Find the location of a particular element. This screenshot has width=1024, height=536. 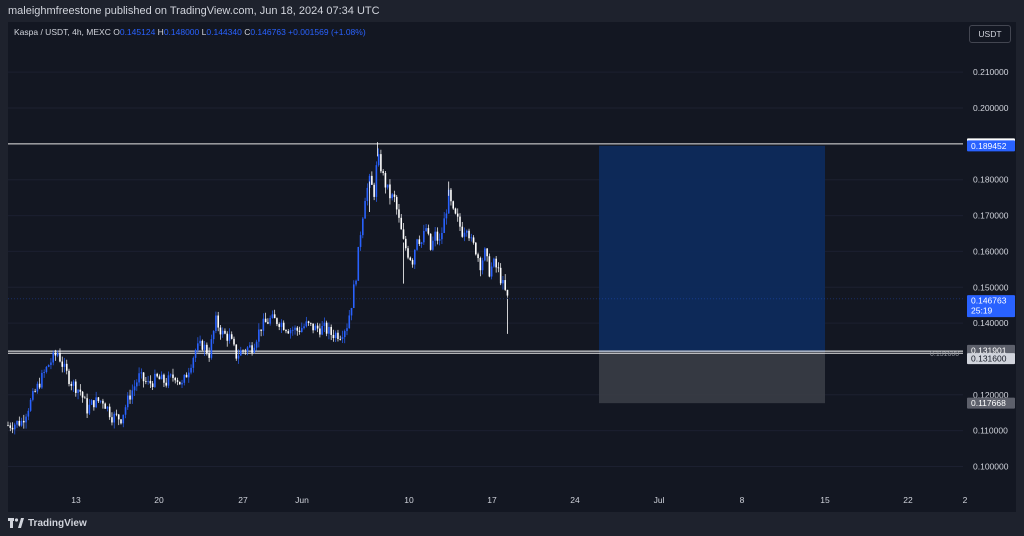

price-axis-label: 0.180000 is located at coordinates (991, 180).